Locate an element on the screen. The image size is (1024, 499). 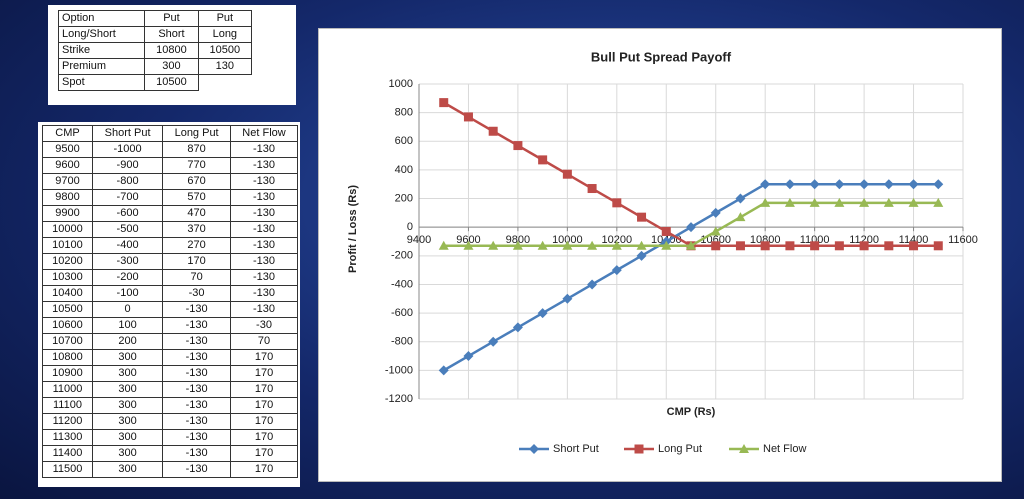
table-cell: -800 is located at coordinates (127, 181).